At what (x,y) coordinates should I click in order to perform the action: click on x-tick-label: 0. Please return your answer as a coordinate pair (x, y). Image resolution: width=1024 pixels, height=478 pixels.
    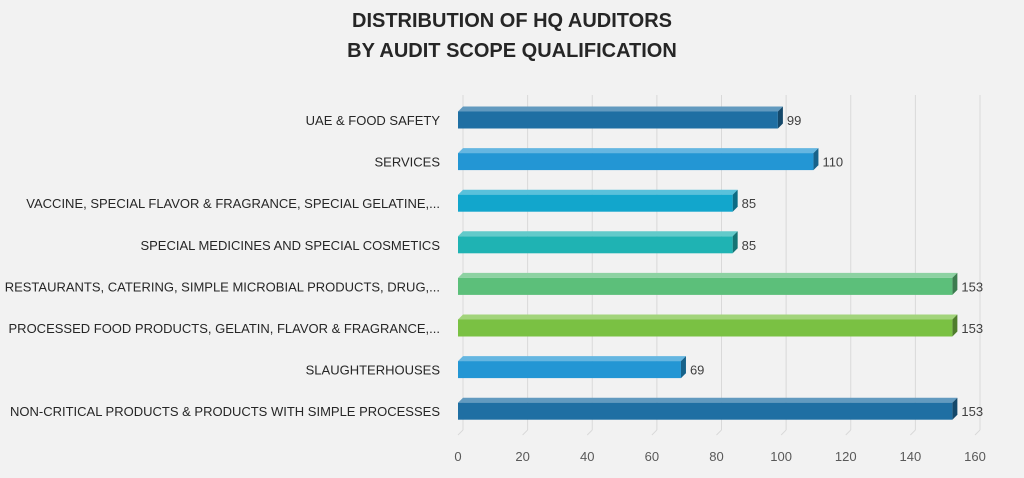
    Looking at the image, I should click on (457, 456).